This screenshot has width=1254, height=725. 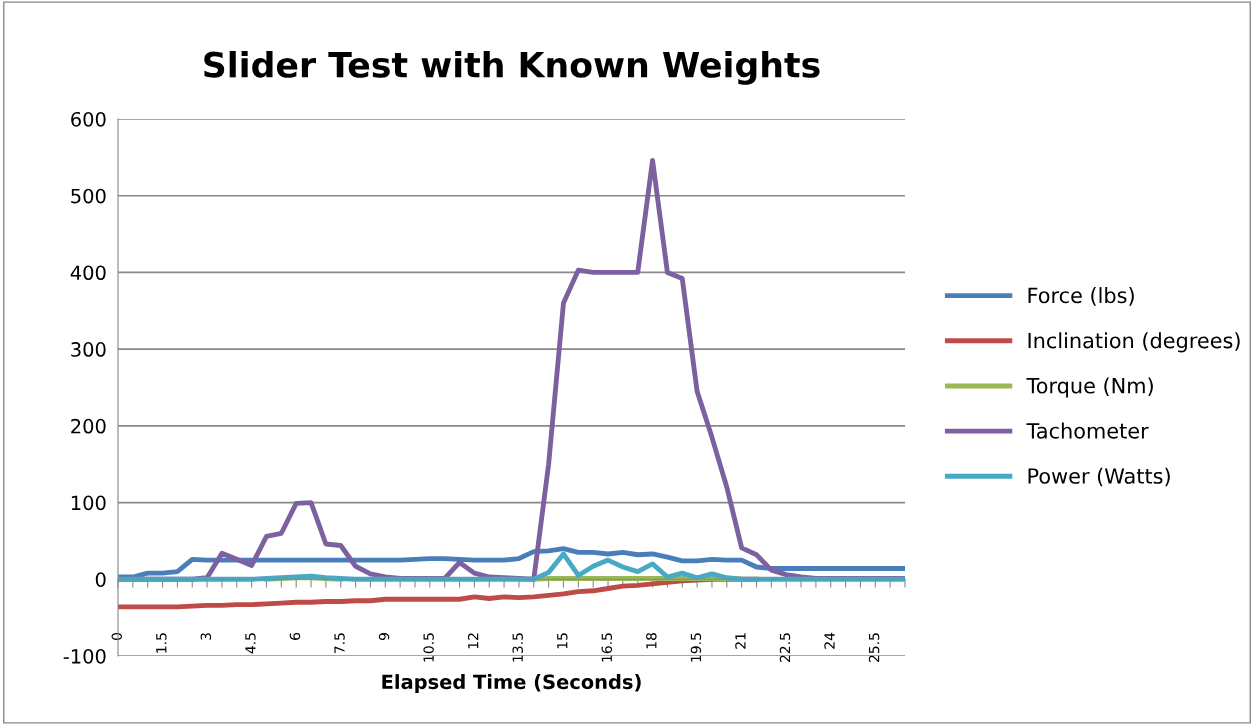 I want to click on x-tick-label: 13.5, so click(x=517, y=647).